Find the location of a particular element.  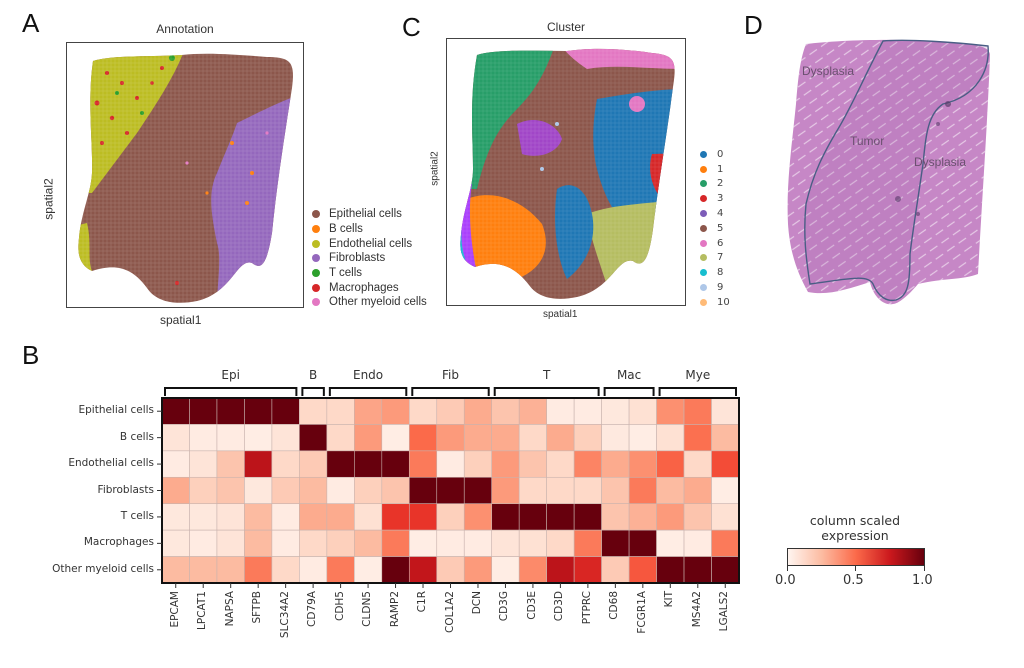

column-label: RAMP2 is located at coordinates (394, 609).